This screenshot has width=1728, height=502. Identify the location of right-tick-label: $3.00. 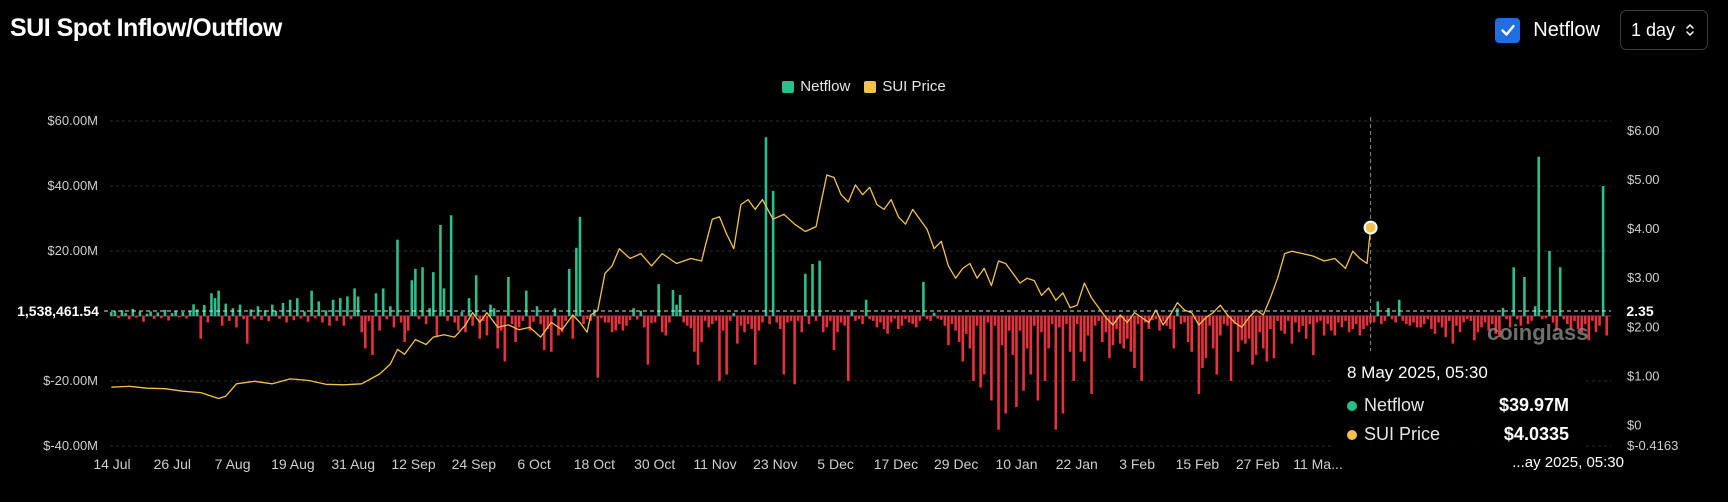
(1643, 277).